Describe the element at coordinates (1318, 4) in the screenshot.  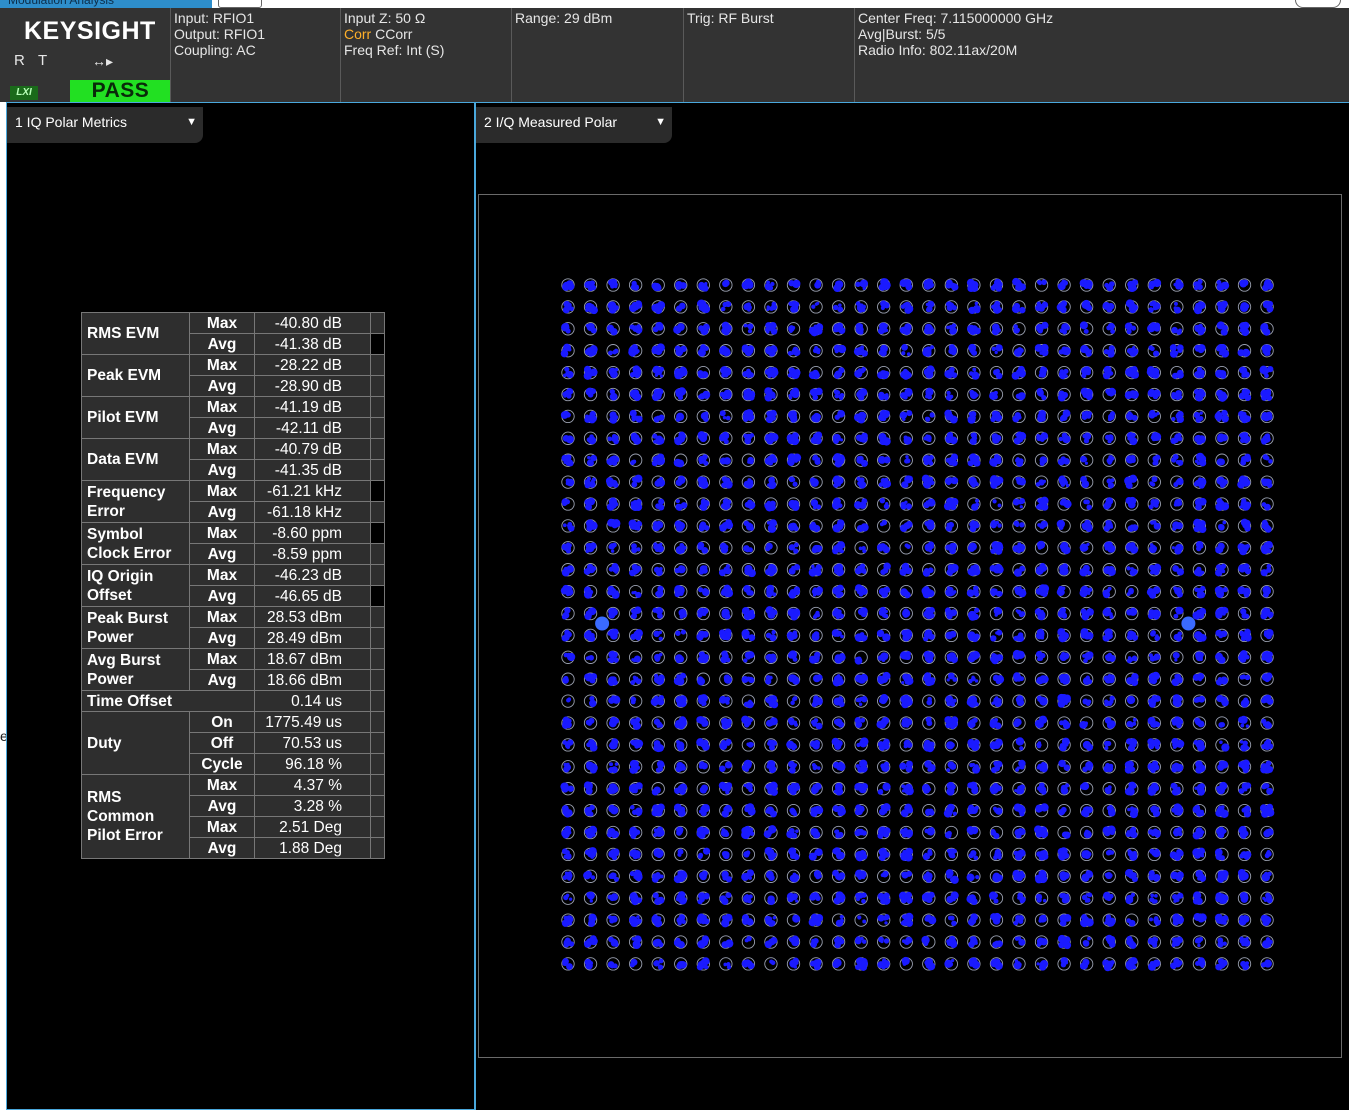
I see `window-control-button` at that location.